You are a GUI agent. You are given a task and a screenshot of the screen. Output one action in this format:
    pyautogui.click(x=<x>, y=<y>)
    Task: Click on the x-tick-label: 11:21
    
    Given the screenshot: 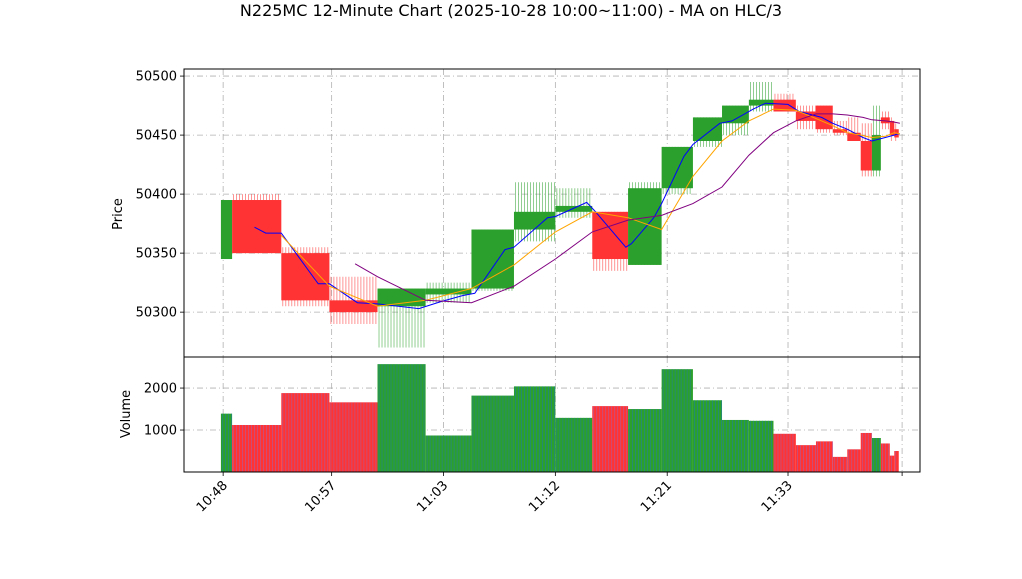 What is the action you would take?
    pyautogui.click(x=656, y=496)
    